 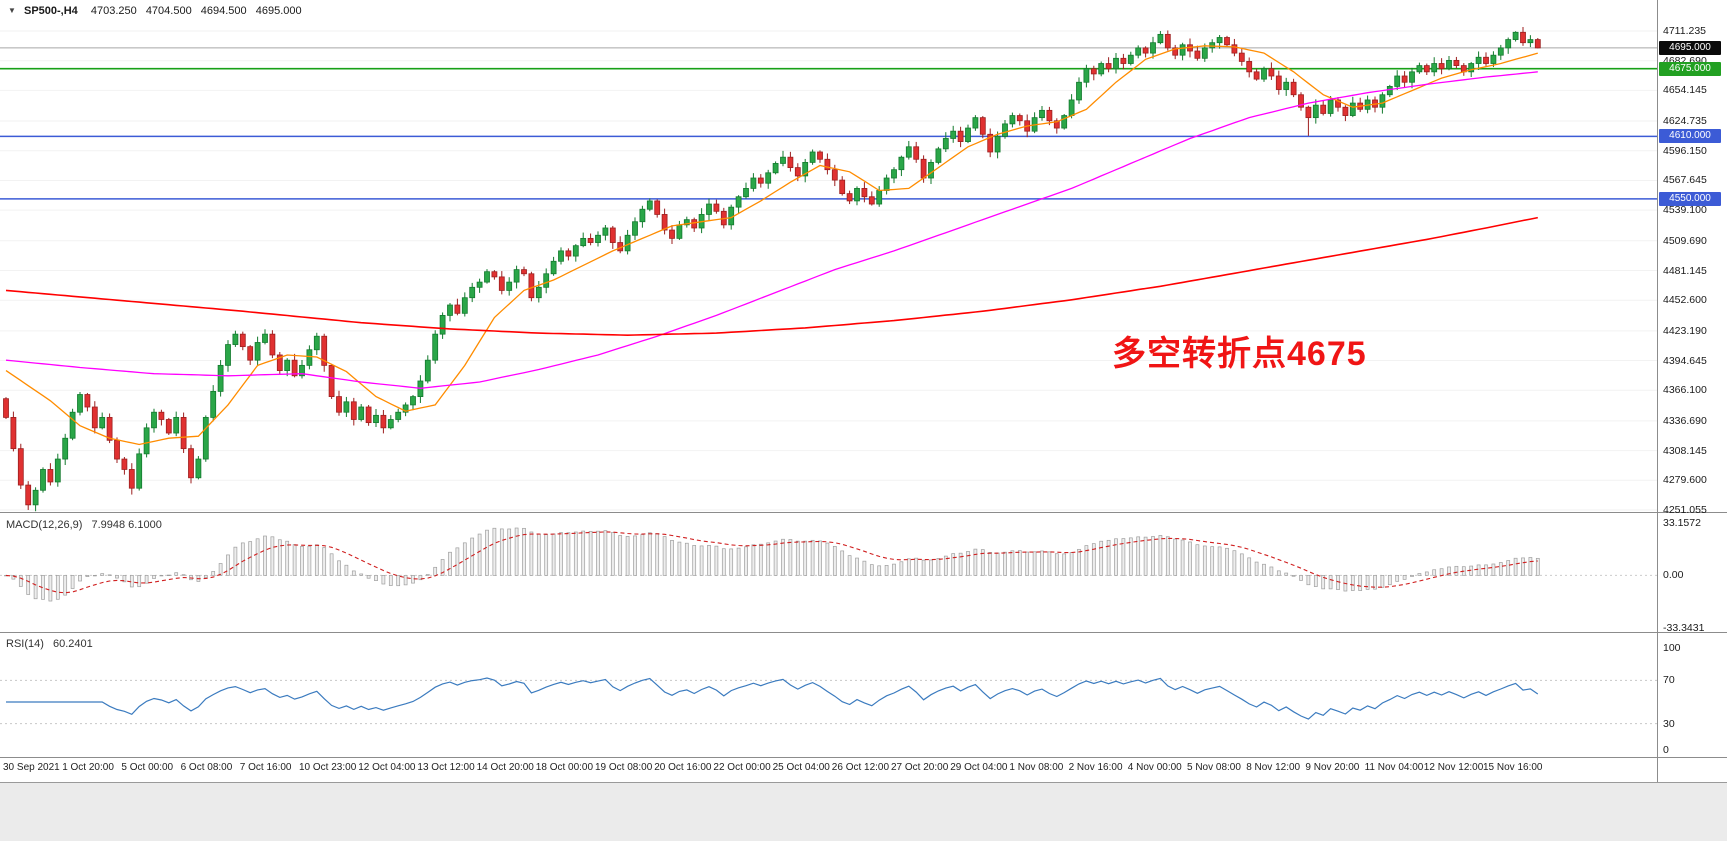 I want to click on rsi-value: 60.2401, so click(x=72, y=644).